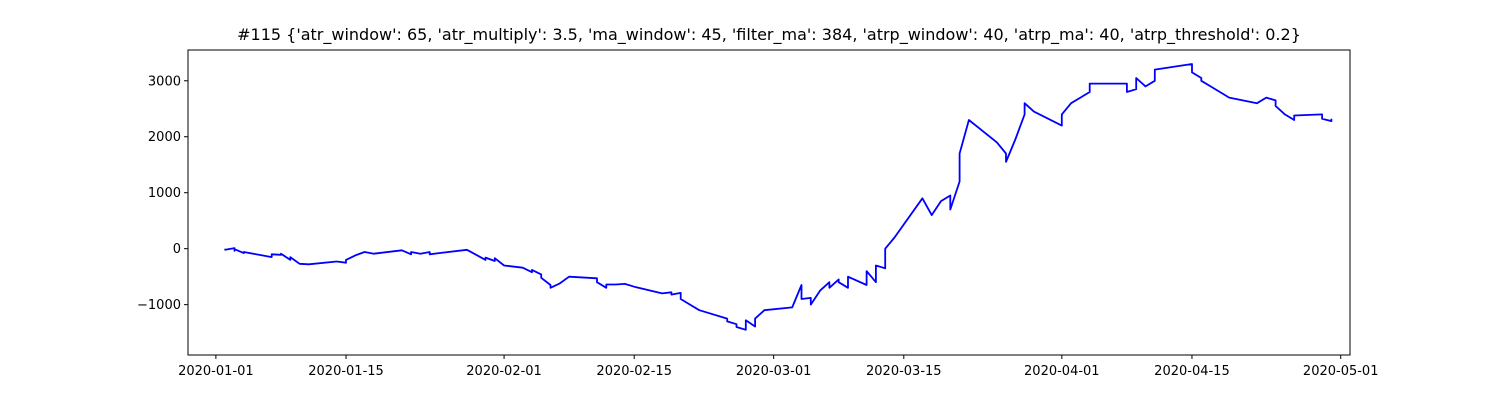 This screenshot has height=400, width=1500. Describe the element at coordinates (1341, 371) in the screenshot. I see `x-tick-label: 2020-05-01` at that location.